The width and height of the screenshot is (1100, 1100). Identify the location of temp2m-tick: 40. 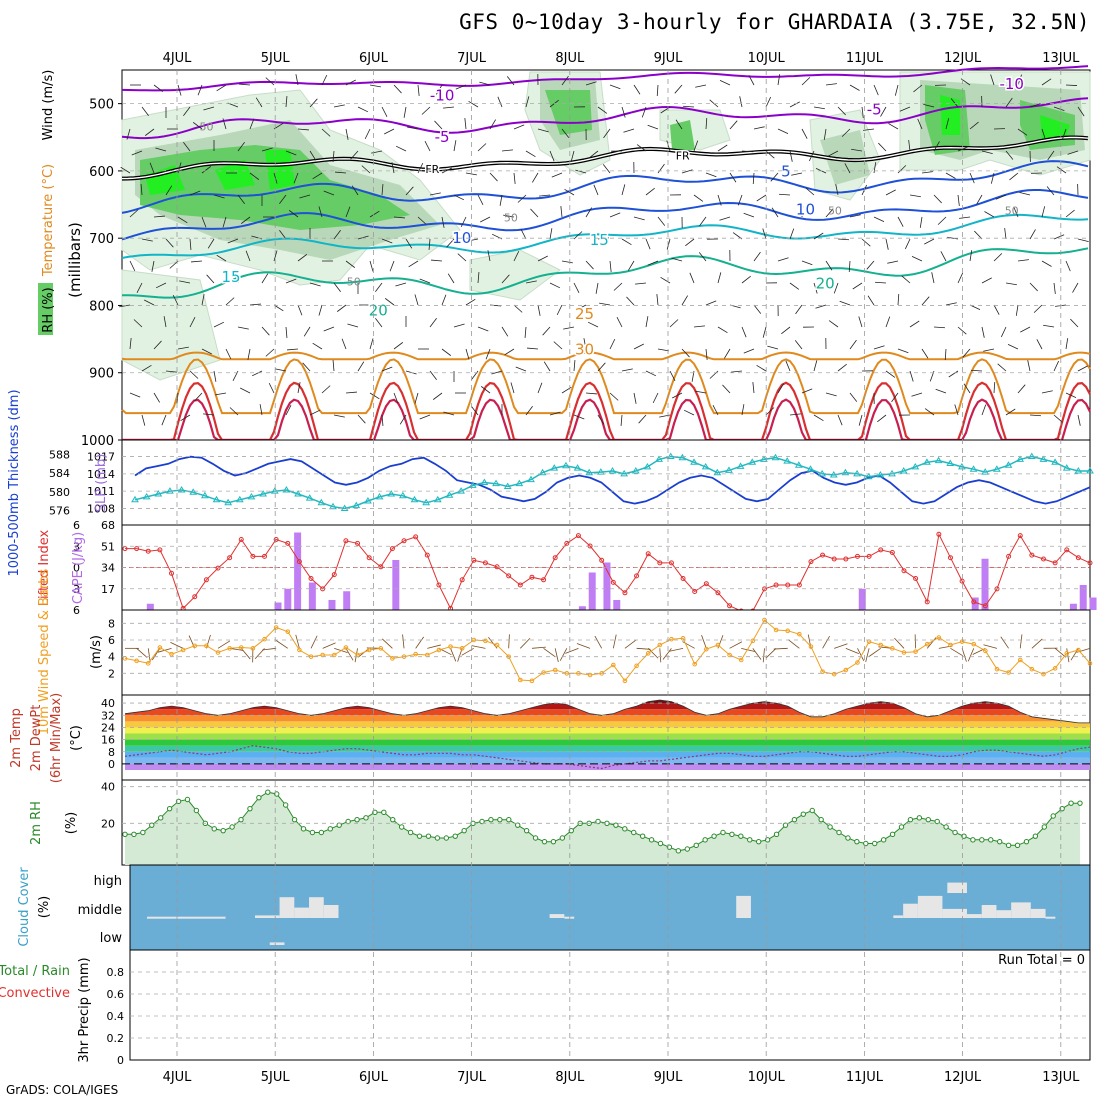
(108, 703).